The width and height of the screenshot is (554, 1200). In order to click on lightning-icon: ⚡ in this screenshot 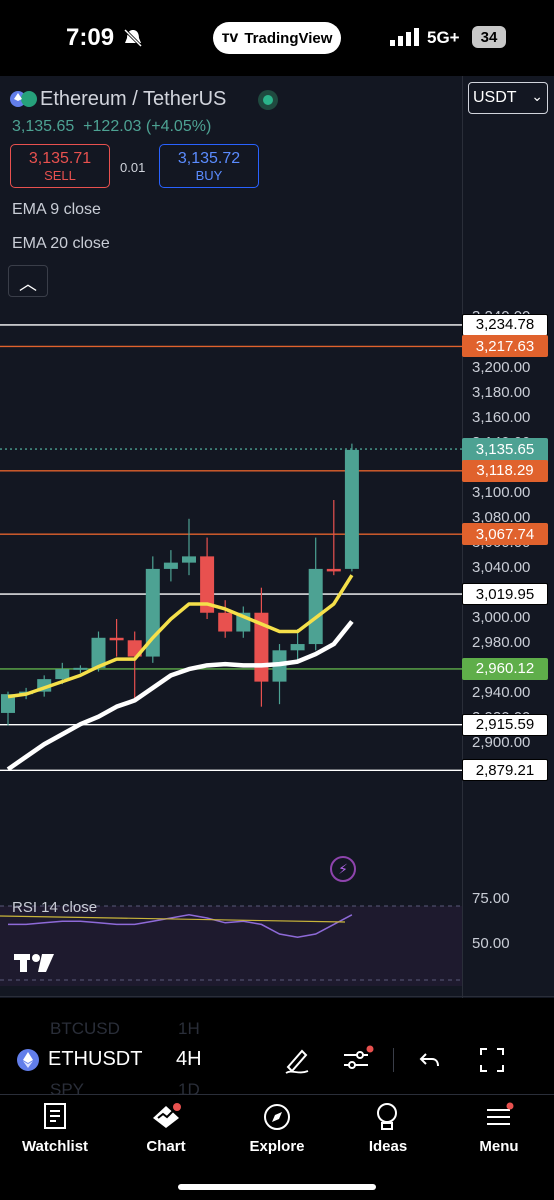, I will do `click(343, 869)`.